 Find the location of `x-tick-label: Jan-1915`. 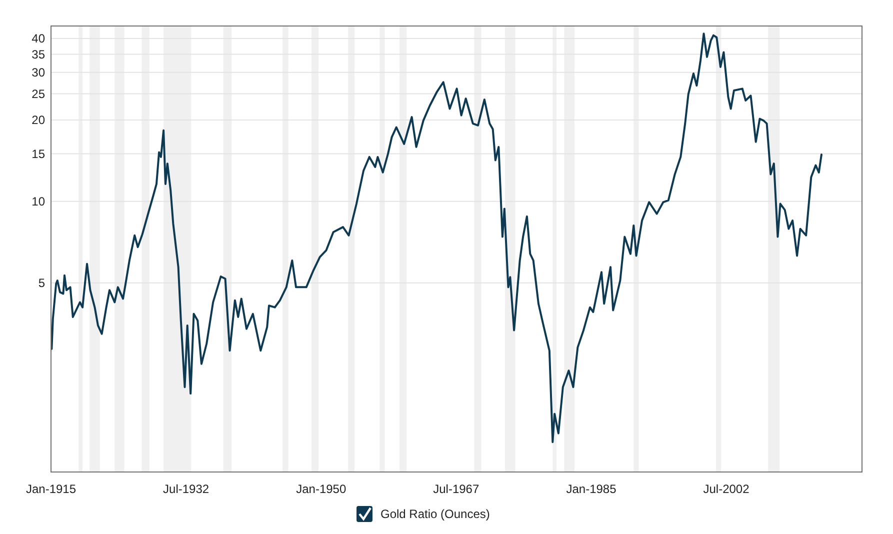

x-tick-label: Jan-1915 is located at coordinates (51, 489).